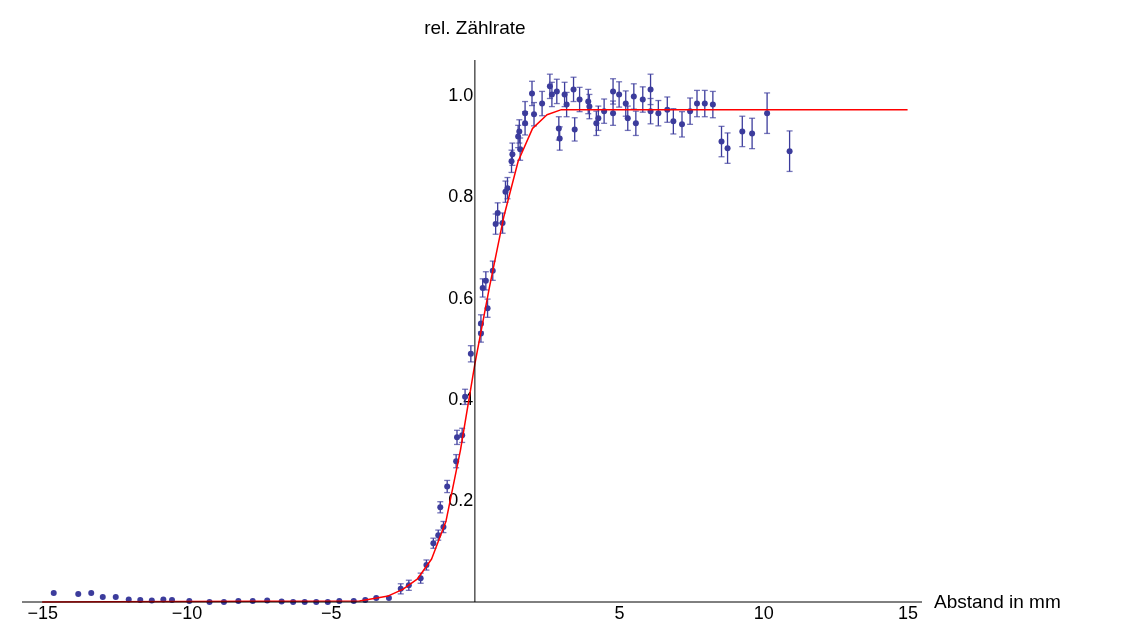 The image size is (1138, 639). I want to click on y-tick-label: 1.0, so click(461, 94).